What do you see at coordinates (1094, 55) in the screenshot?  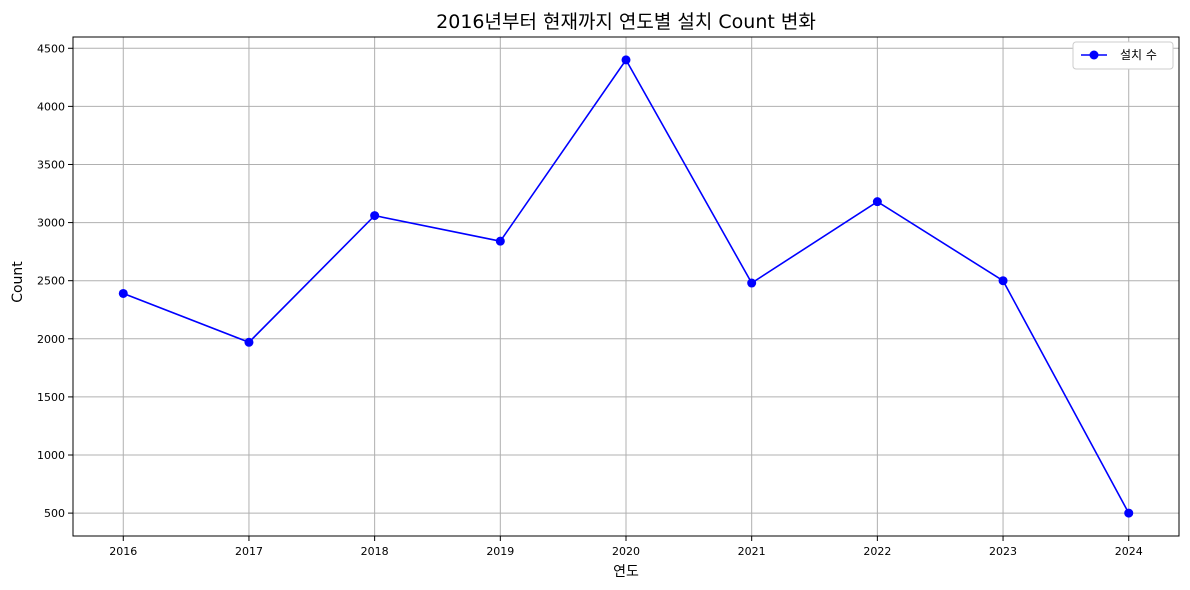 I see `legend-marker` at bounding box center [1094, 55].